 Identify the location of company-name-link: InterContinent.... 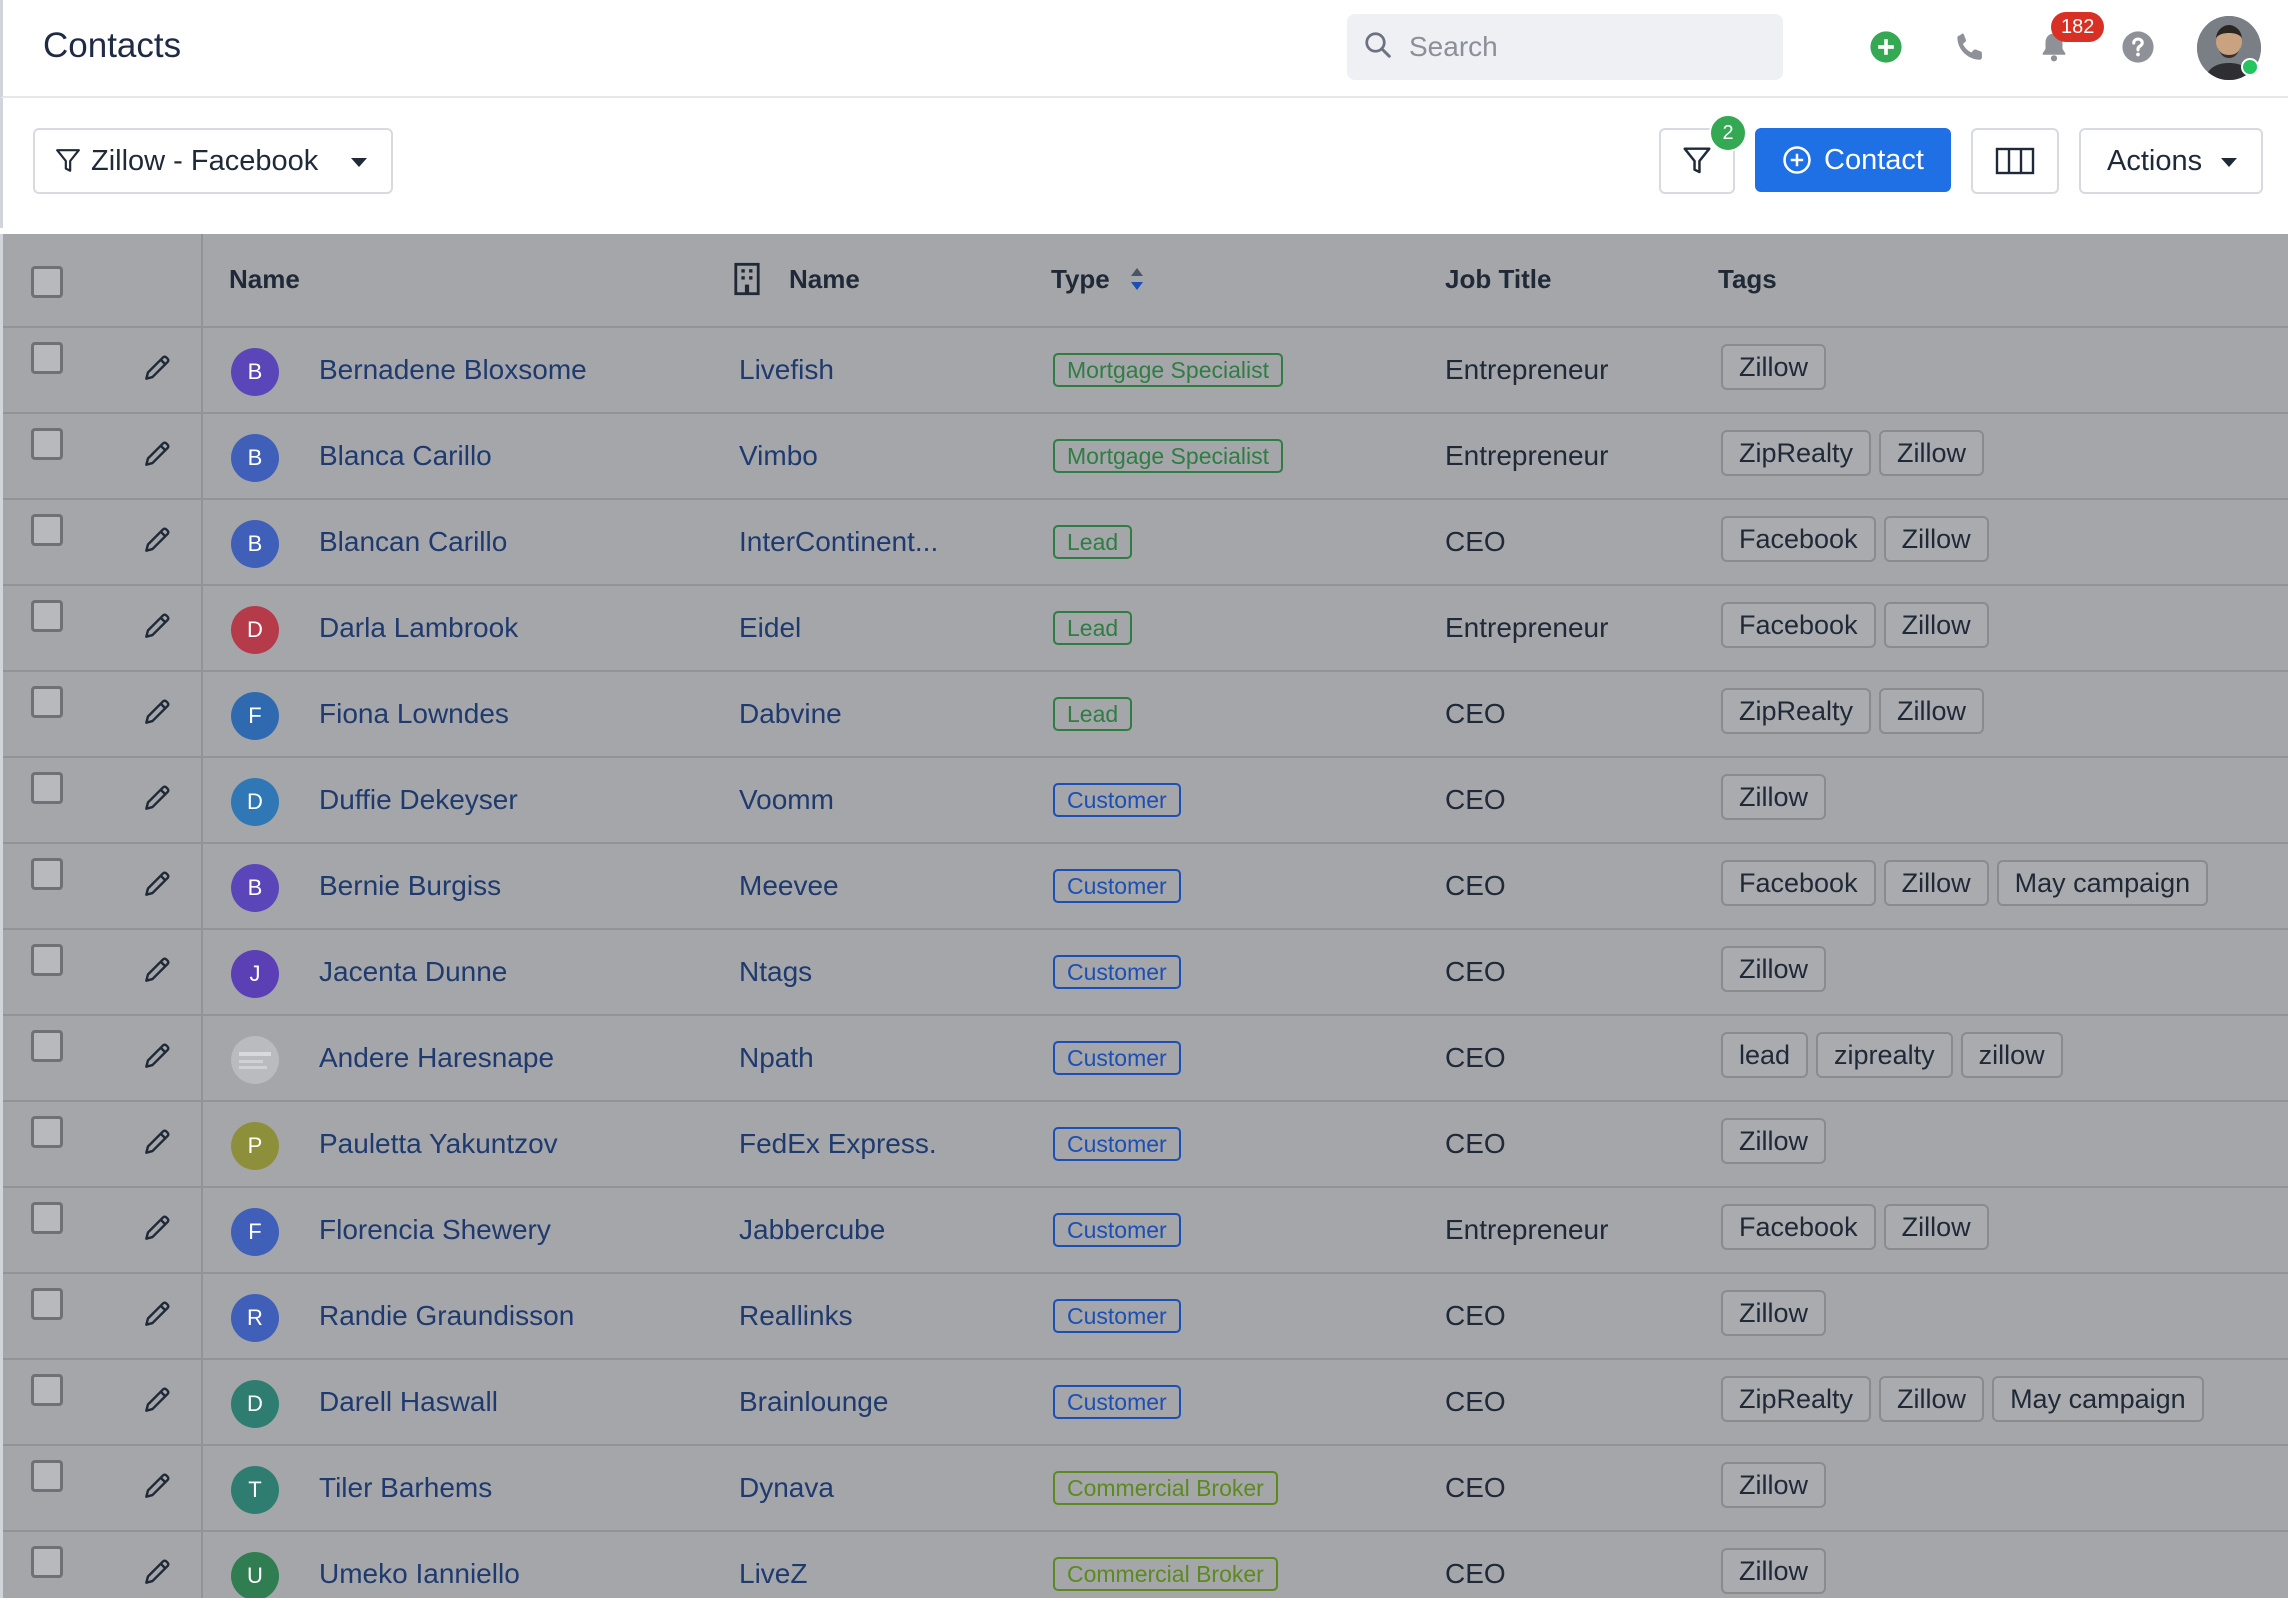
(839, 541).